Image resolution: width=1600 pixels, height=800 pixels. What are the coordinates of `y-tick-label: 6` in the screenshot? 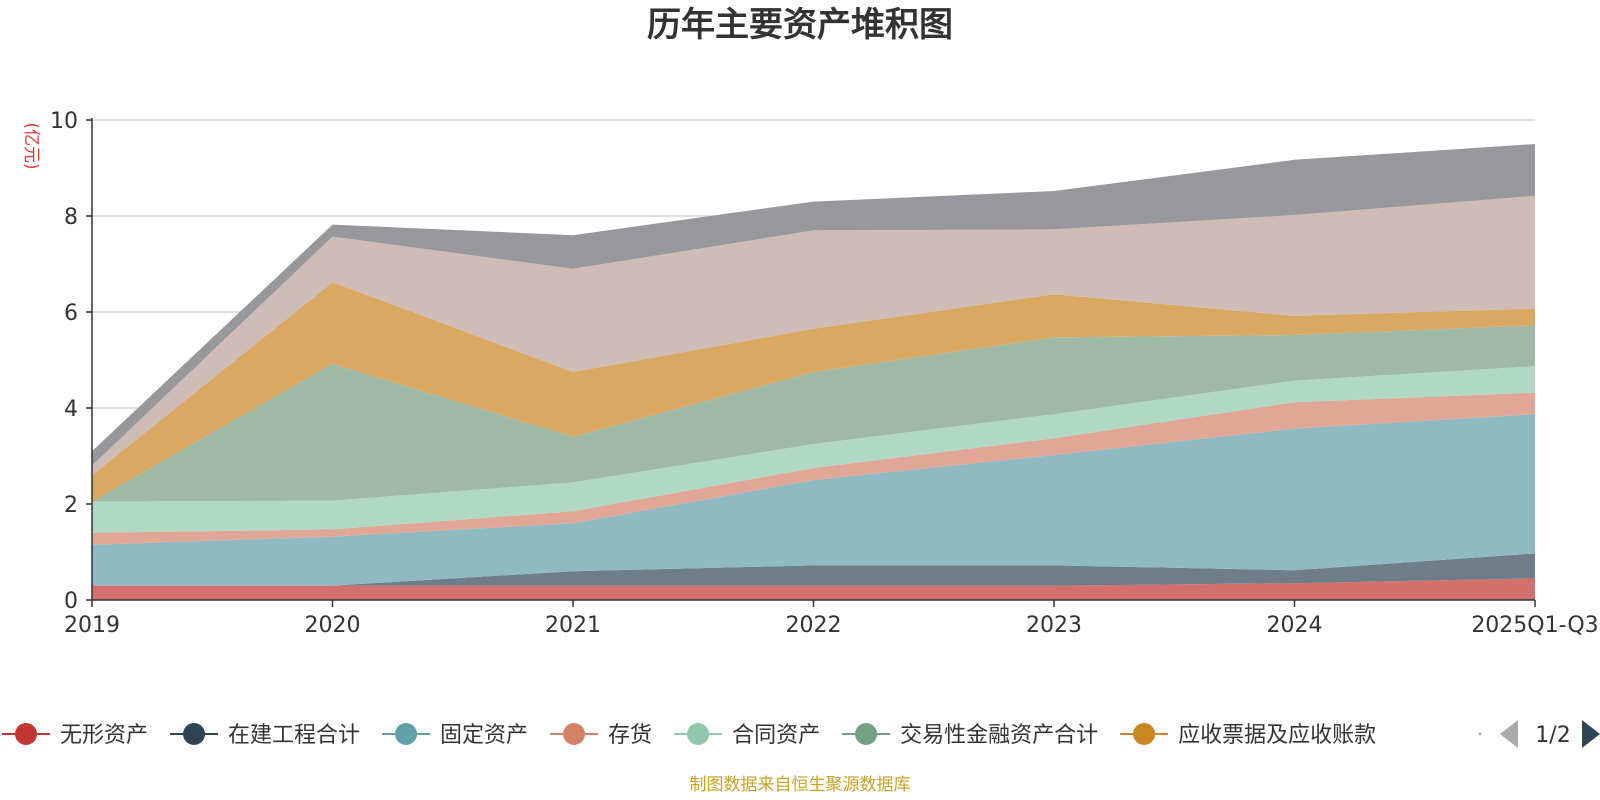 It's located at (71, 313).